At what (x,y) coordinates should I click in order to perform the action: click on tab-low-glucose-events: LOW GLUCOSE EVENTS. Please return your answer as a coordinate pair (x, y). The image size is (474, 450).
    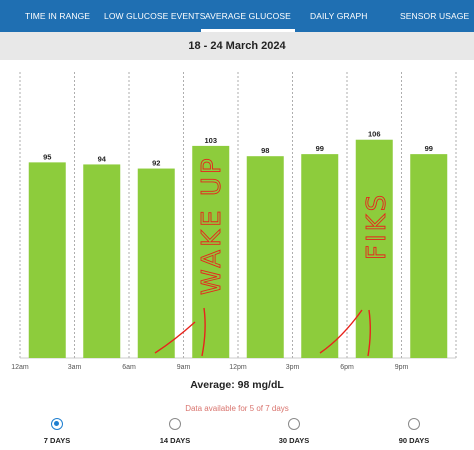
    Looking at the image, I should click on (155, 16).